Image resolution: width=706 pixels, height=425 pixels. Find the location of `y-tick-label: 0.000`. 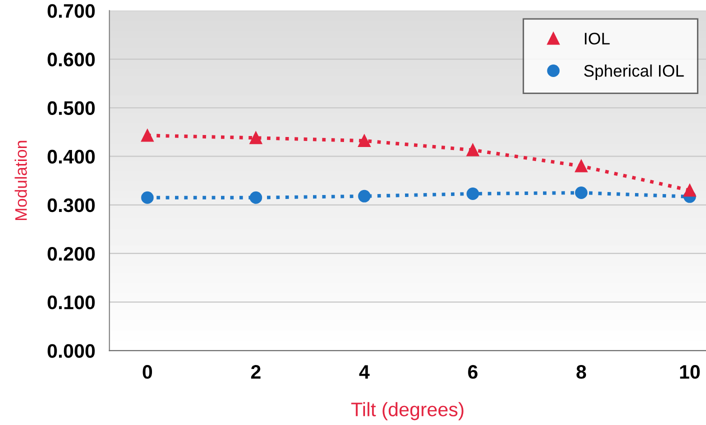

y-tick-label: 0.000 is located at coordinates (71, 351).